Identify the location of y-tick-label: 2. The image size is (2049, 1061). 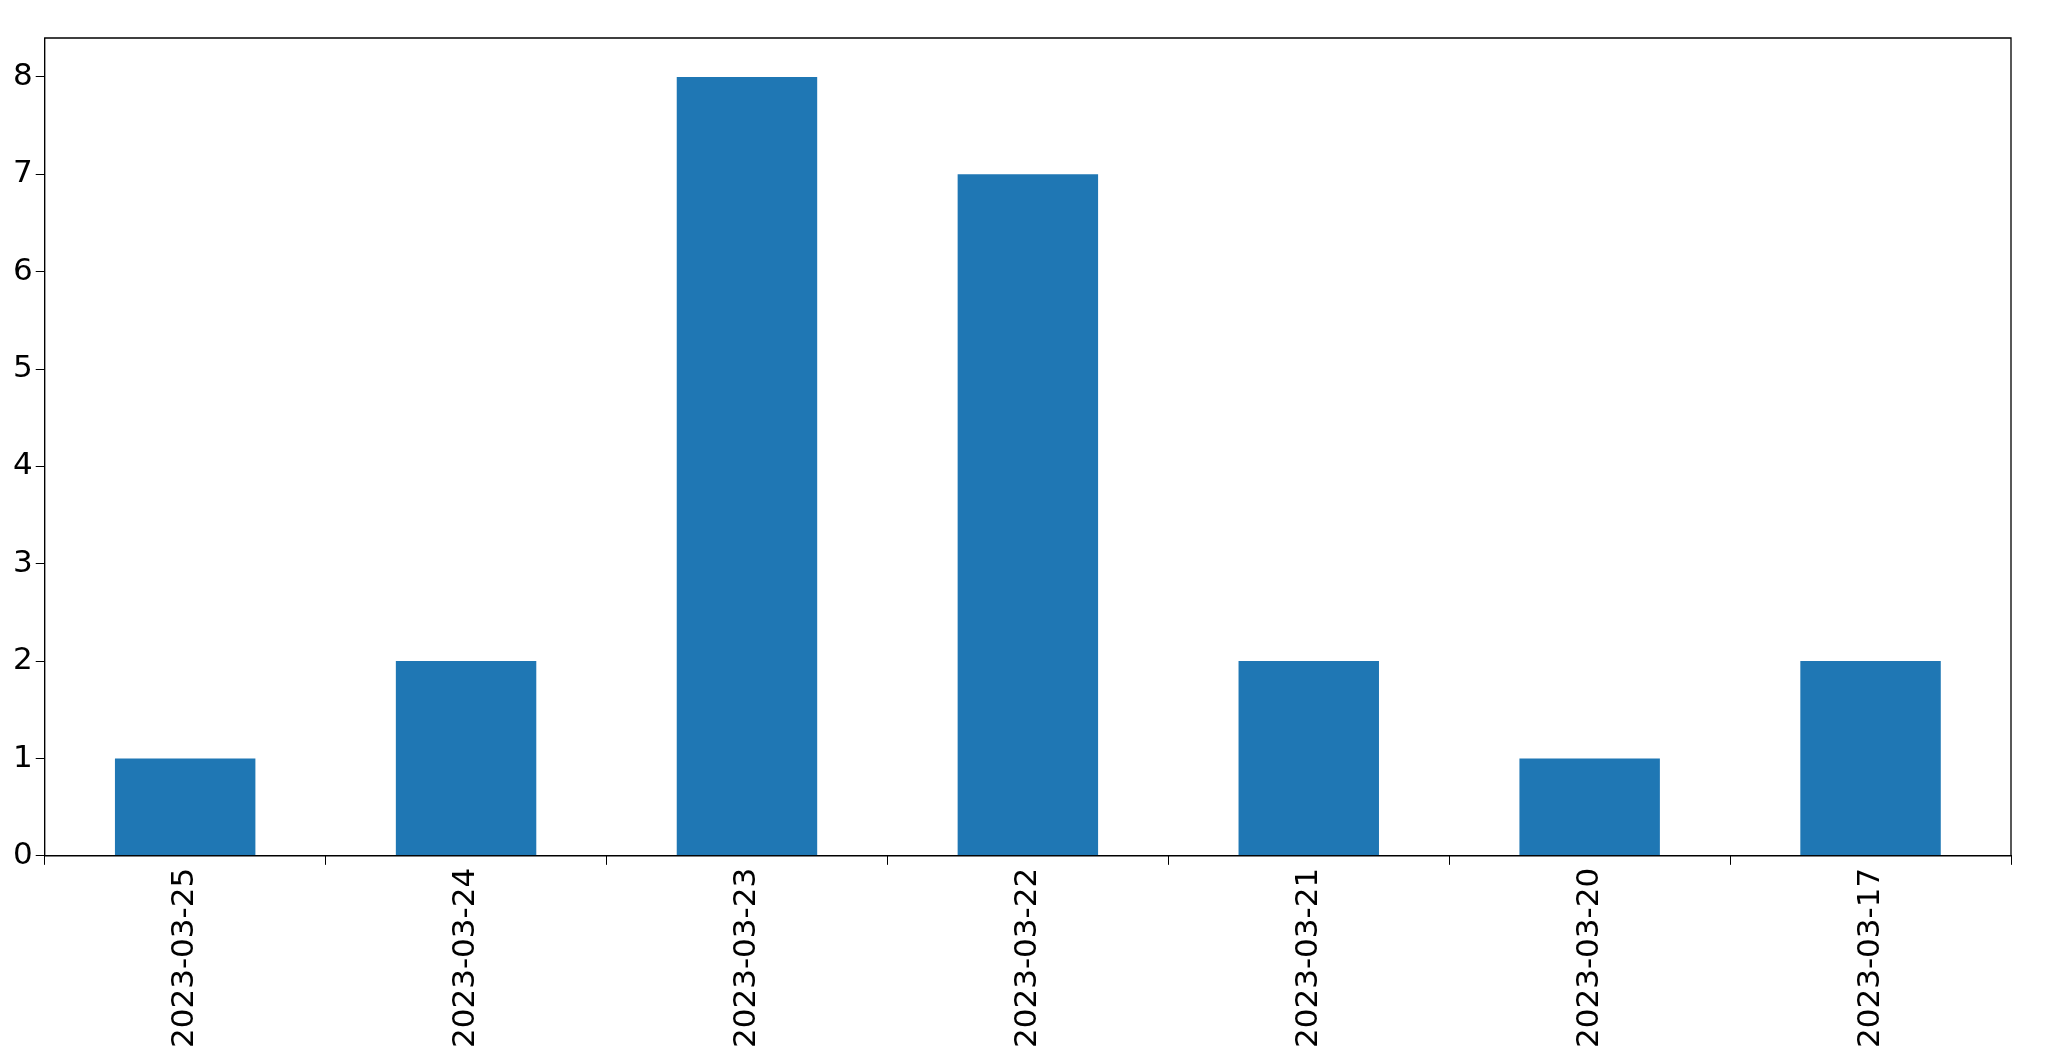
(22, 658).